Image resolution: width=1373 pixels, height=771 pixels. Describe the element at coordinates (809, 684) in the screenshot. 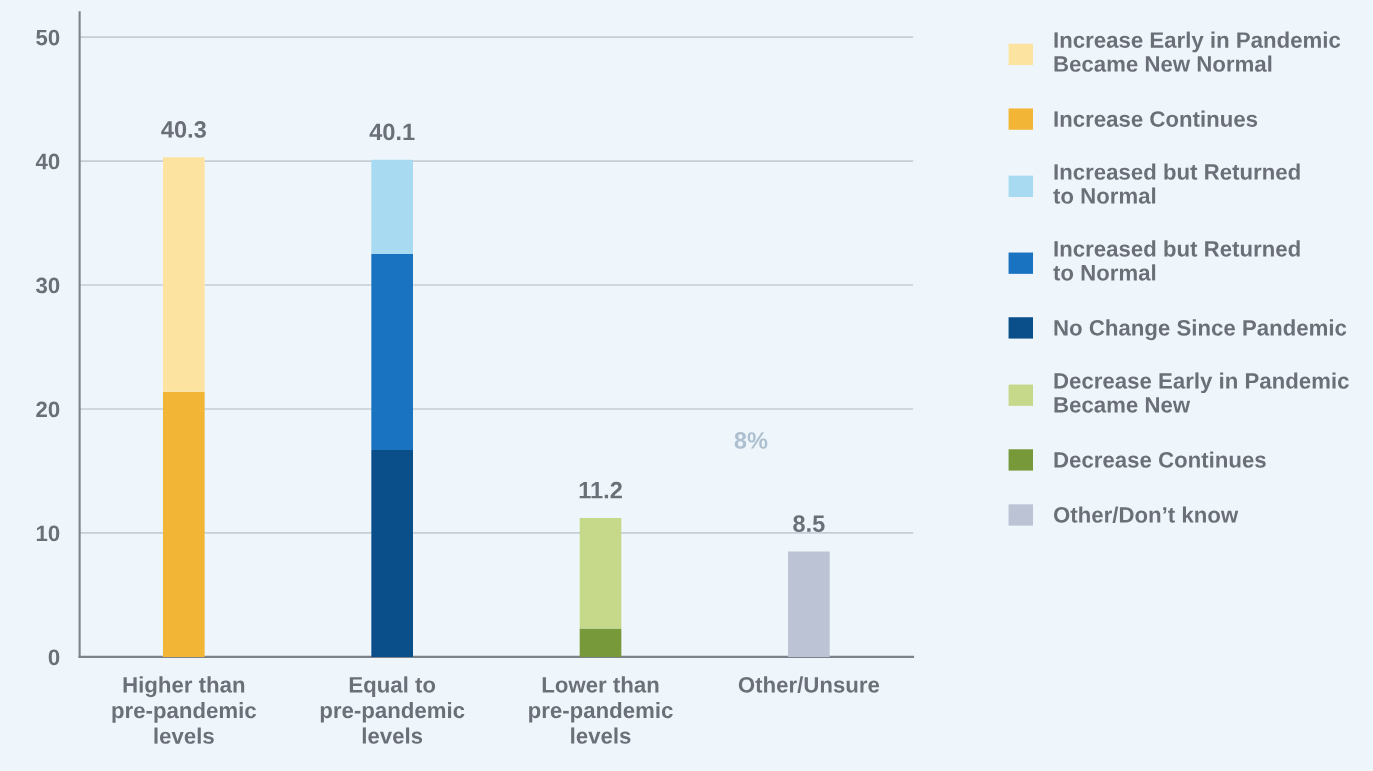

I see `x-tick-label: Other/Unsure` at that location.